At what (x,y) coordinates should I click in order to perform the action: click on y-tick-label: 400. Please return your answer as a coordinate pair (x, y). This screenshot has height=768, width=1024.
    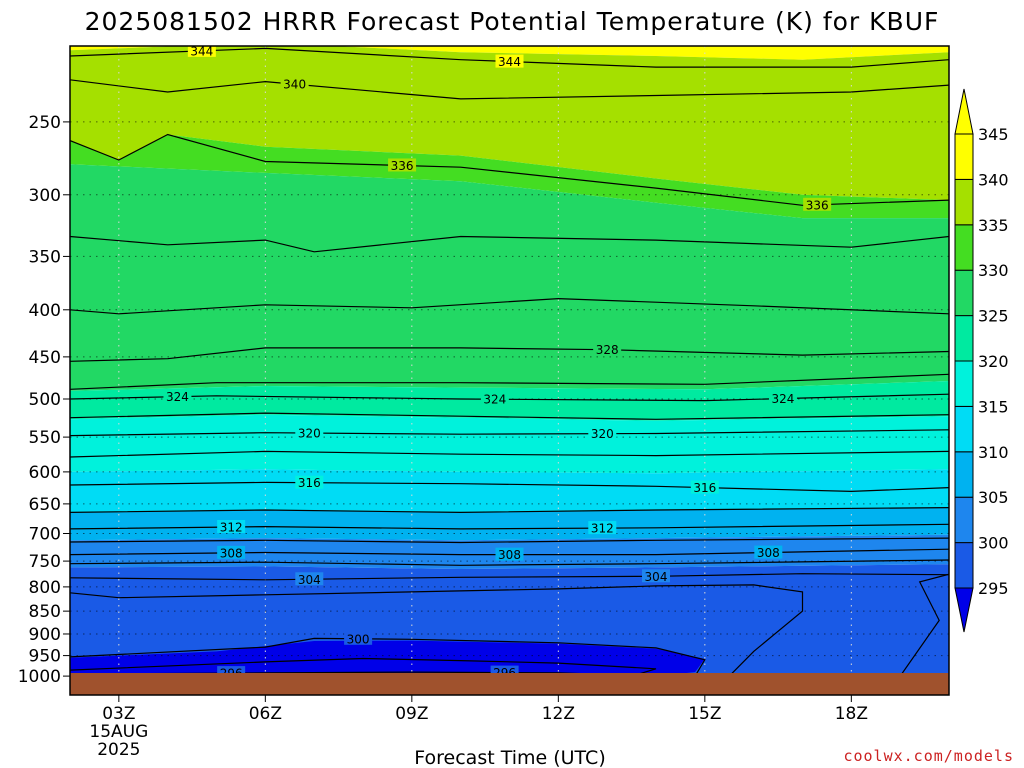
    Looking at the image, I should click on (45, 311).